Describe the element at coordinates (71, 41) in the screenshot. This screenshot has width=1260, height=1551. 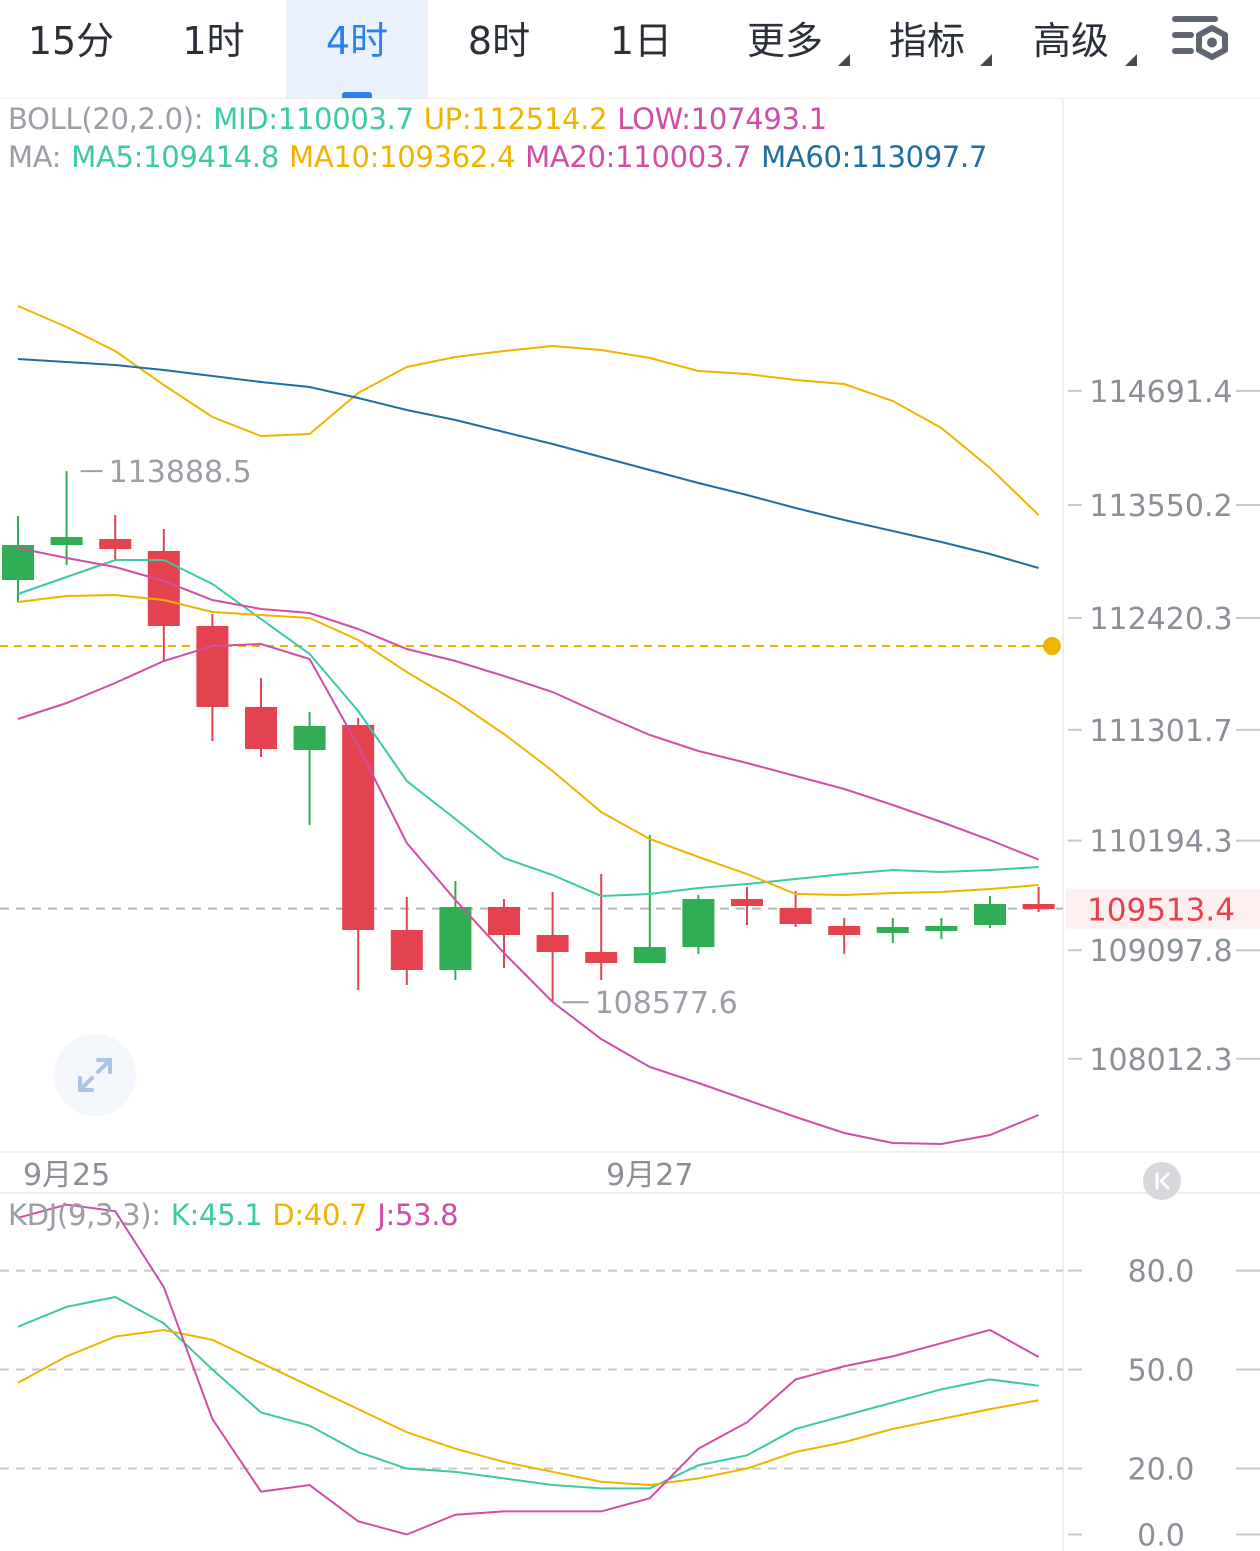
I see `tab-label: 15分` at that location.